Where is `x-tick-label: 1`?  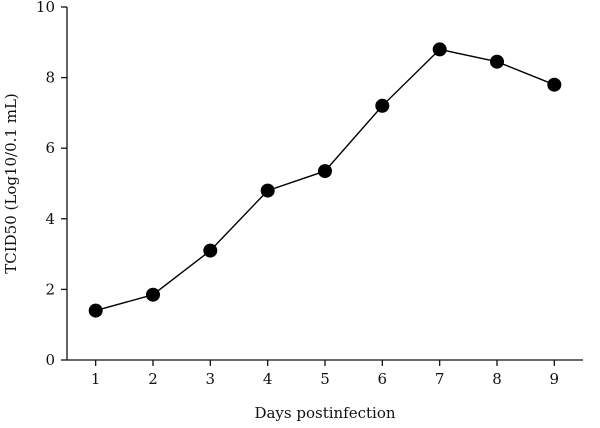
x-tick-label: 1 is located at coordinates (96, 379).